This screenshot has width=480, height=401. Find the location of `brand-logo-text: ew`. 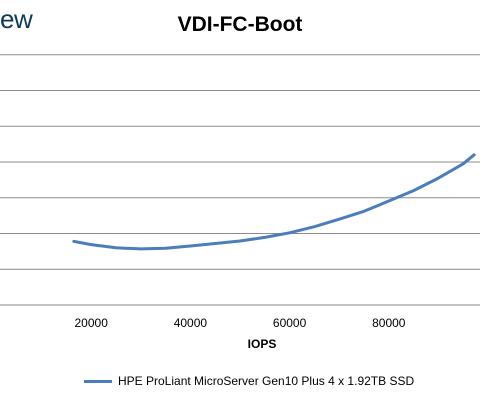

brand-logo-text: ew is located at coordinates (16, 19).